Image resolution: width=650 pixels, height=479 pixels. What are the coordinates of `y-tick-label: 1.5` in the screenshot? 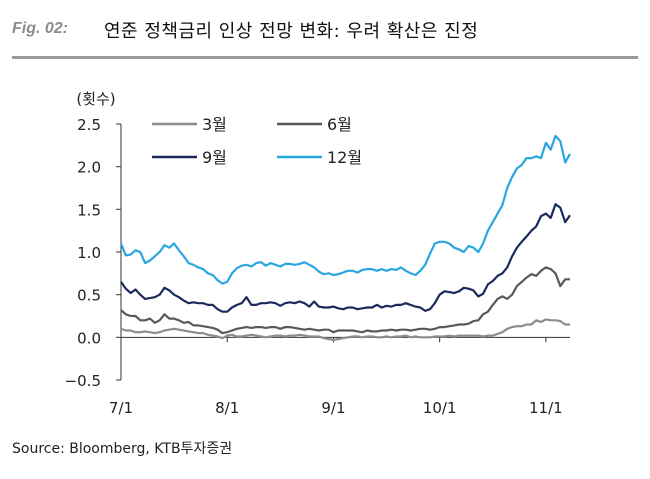 It's located at (89, 210).